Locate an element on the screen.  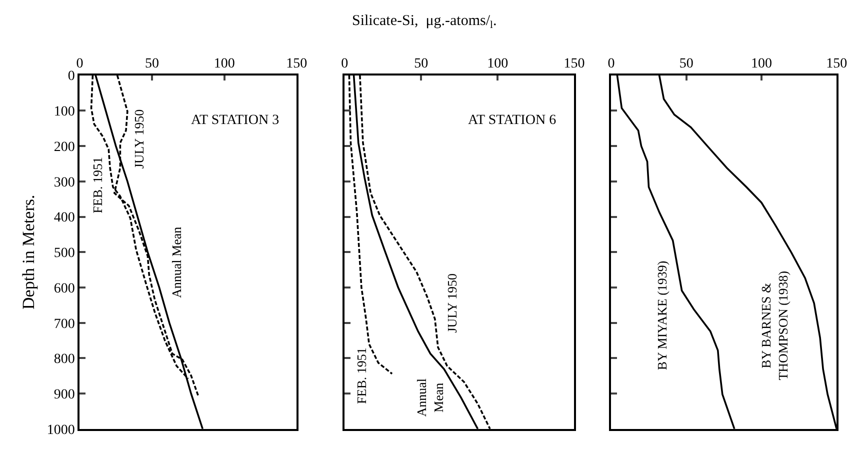
y-tick-label: 700 is located at coordinates (64, 324).